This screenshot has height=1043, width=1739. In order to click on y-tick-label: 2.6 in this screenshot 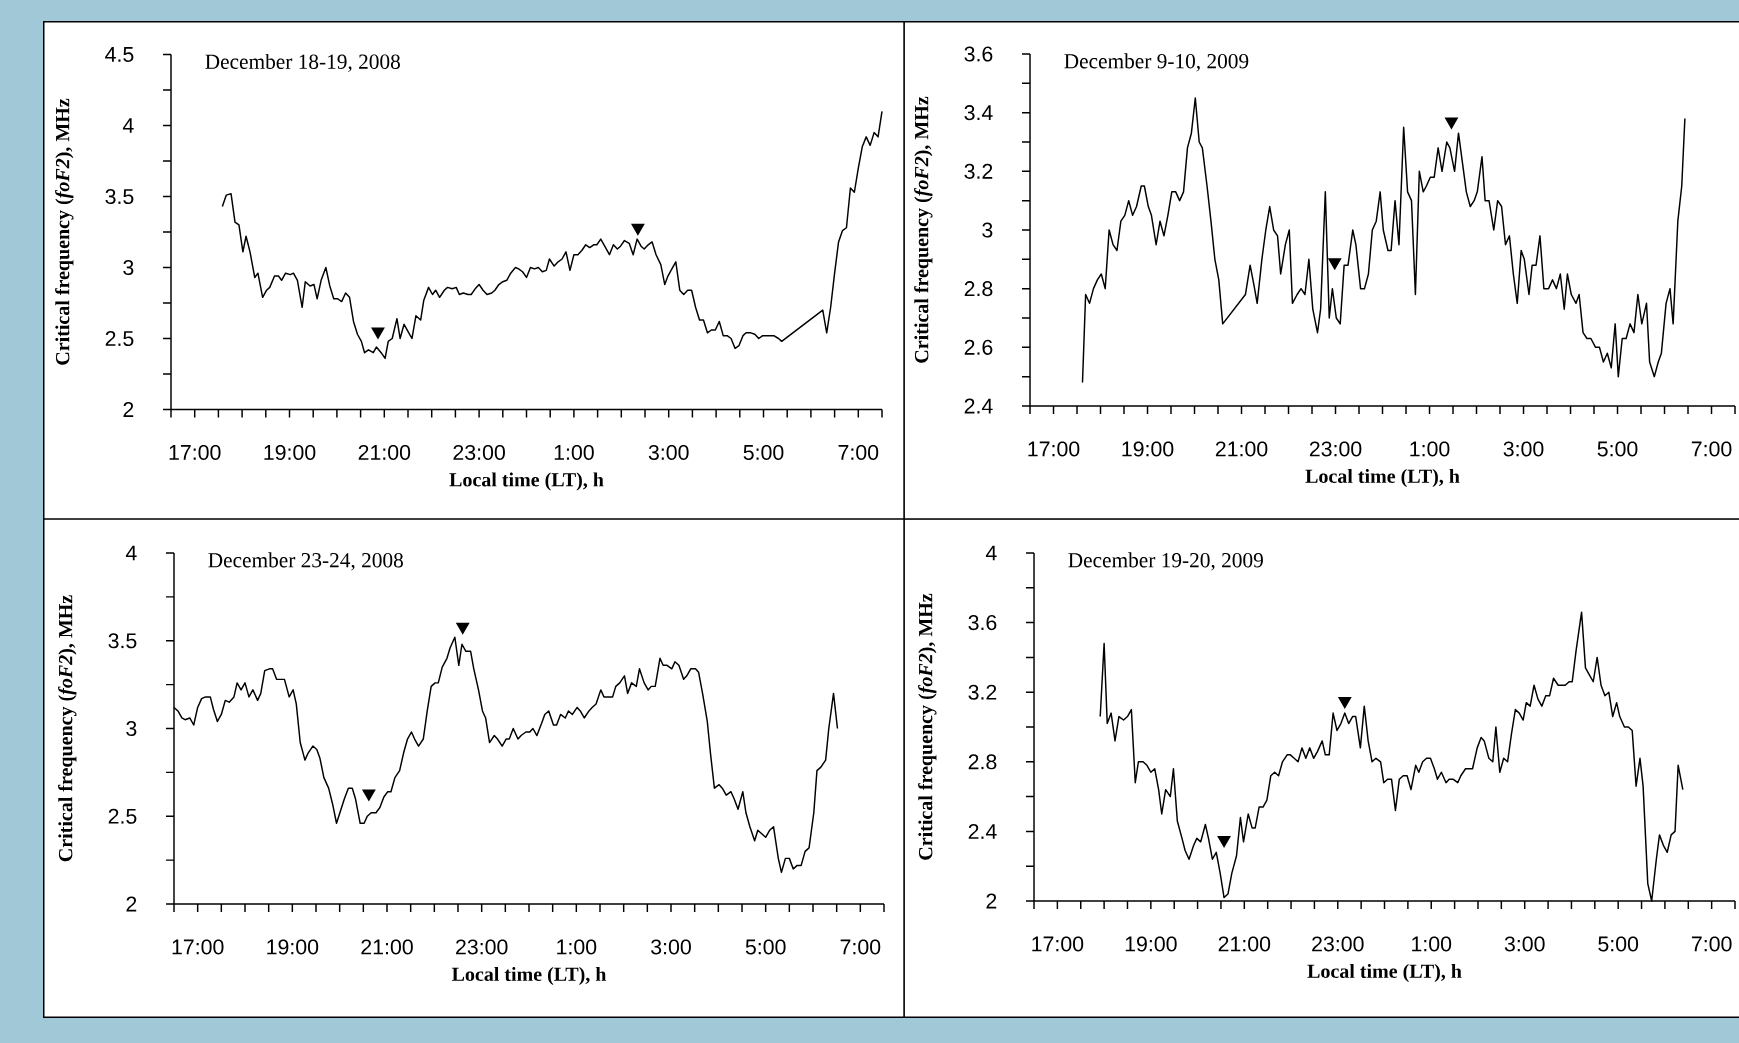, I will do `click(978, 347)`.